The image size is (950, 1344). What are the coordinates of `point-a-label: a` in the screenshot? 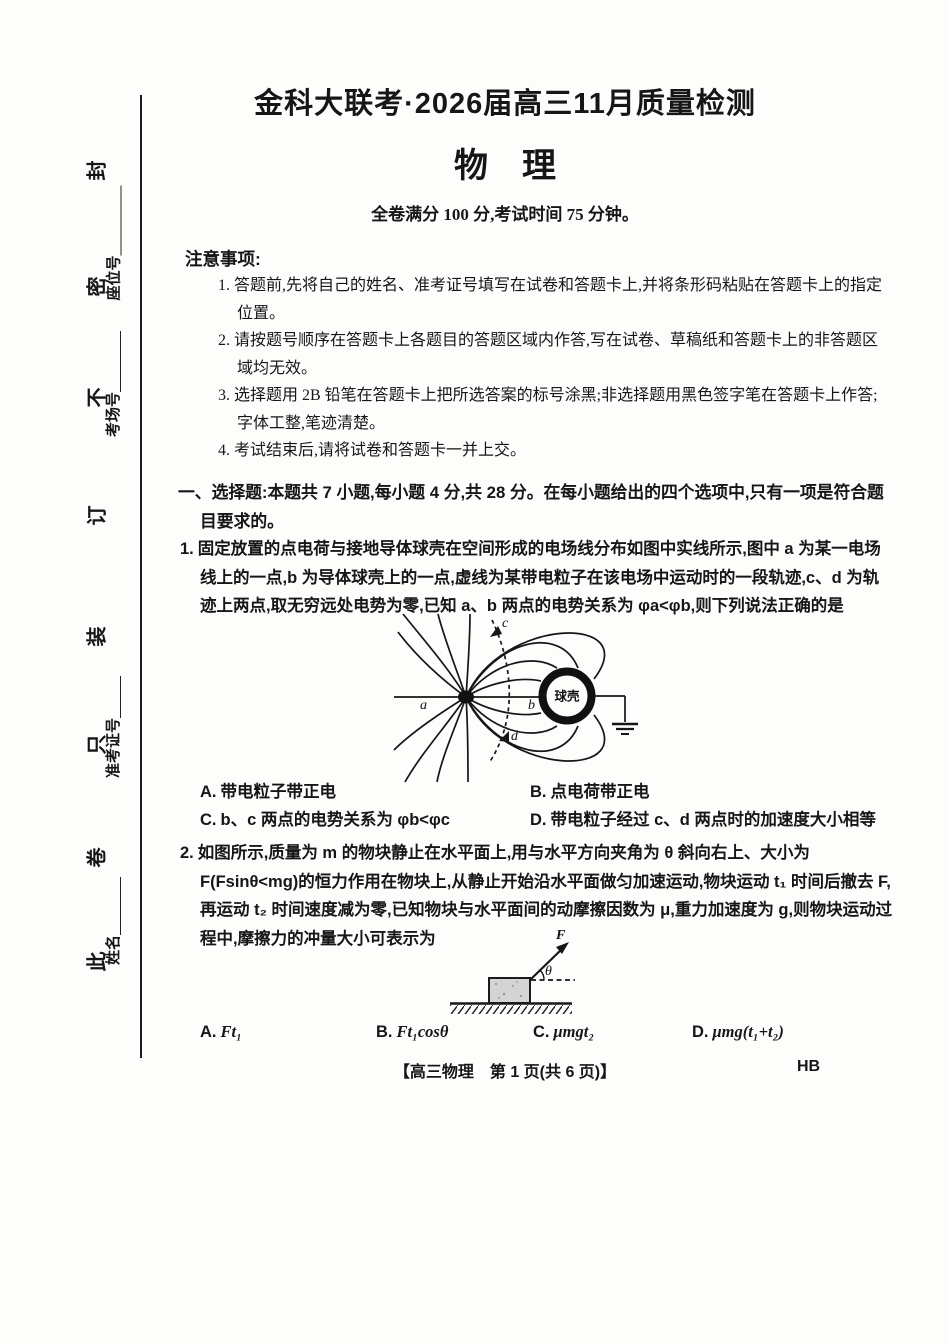 It's located at (423, 705).